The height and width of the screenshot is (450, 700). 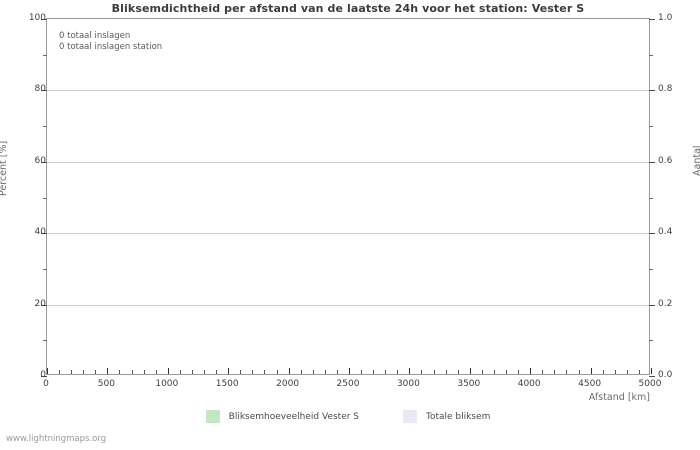 What do you see at coordinates (46, 384) in the screenshot?
I see `x-axis-tick-label: 0` at bounding box center [46, 384].